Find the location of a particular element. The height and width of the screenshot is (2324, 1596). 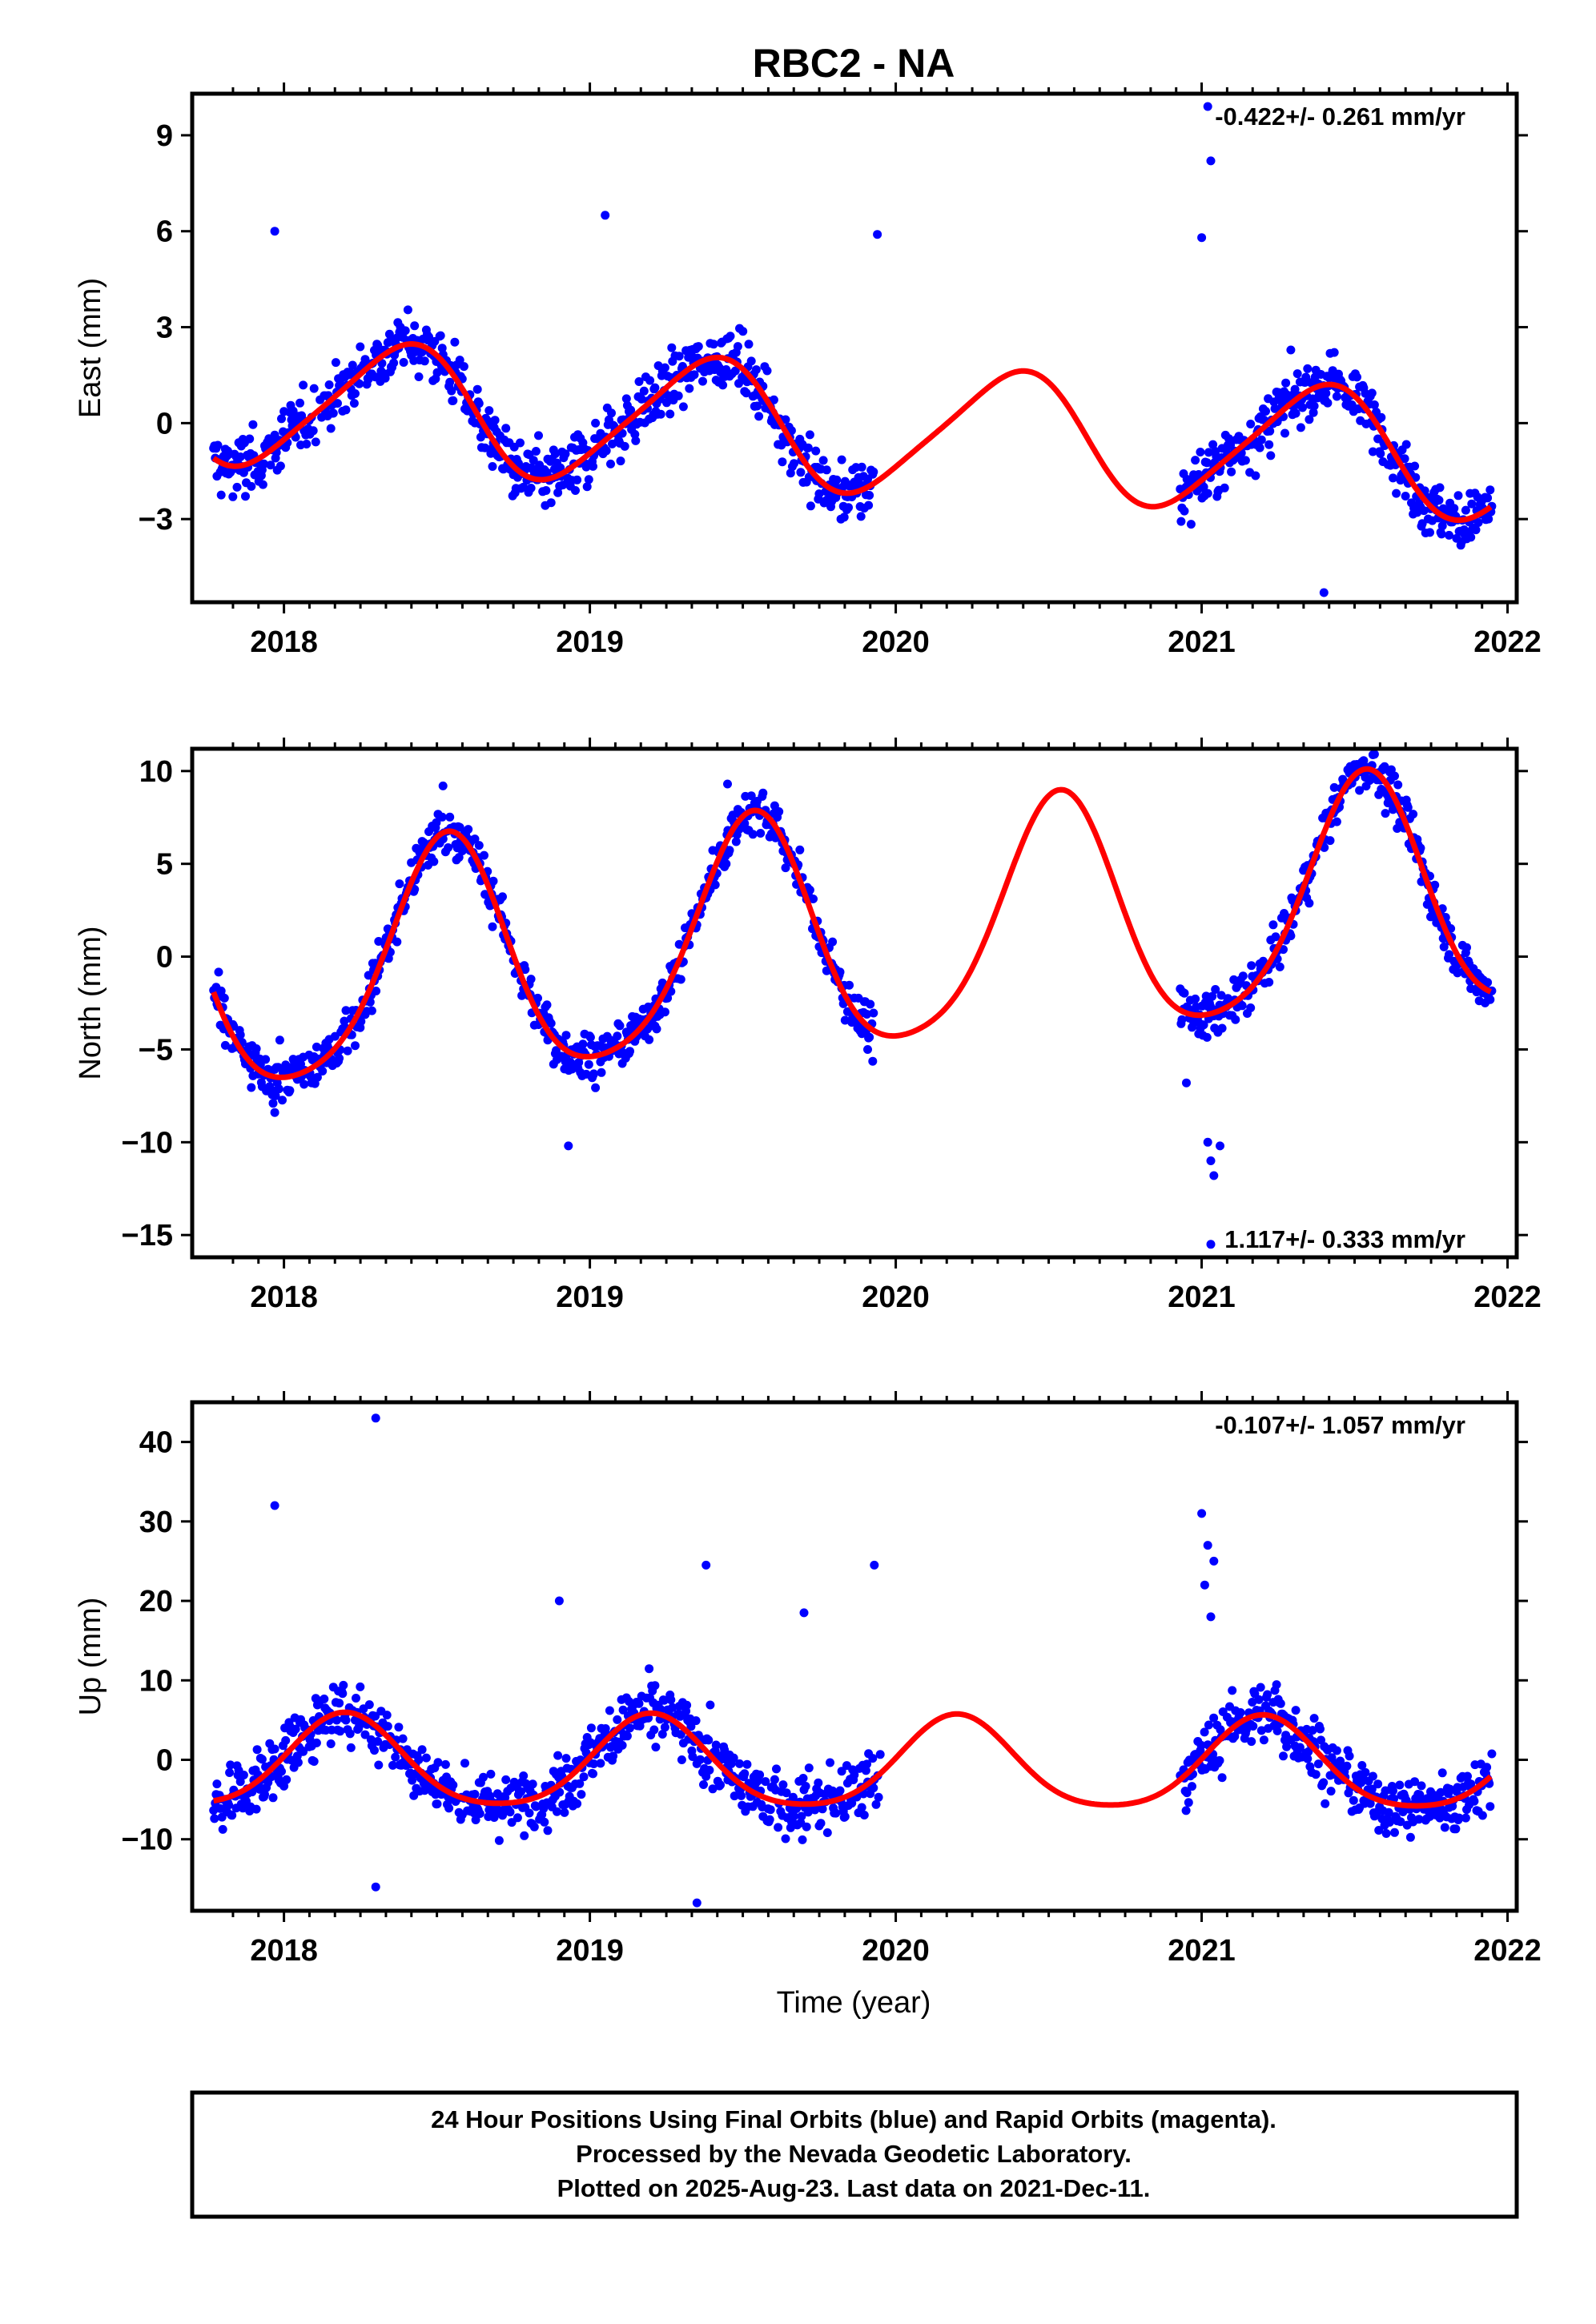

y-tick-label: −15 is located at coordinates (147, 1235).